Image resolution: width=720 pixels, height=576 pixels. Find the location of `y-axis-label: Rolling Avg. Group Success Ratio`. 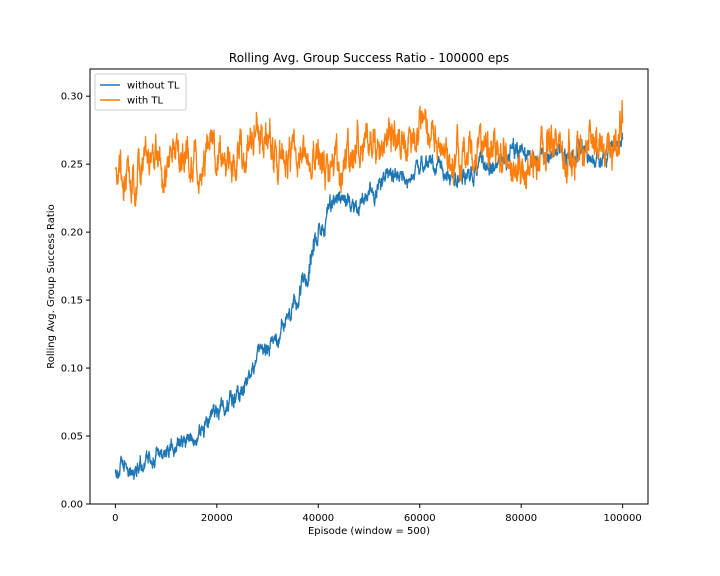

y-axis-label: Rolling Avg. Group Success Ratio is located at coordinates (51, 286).